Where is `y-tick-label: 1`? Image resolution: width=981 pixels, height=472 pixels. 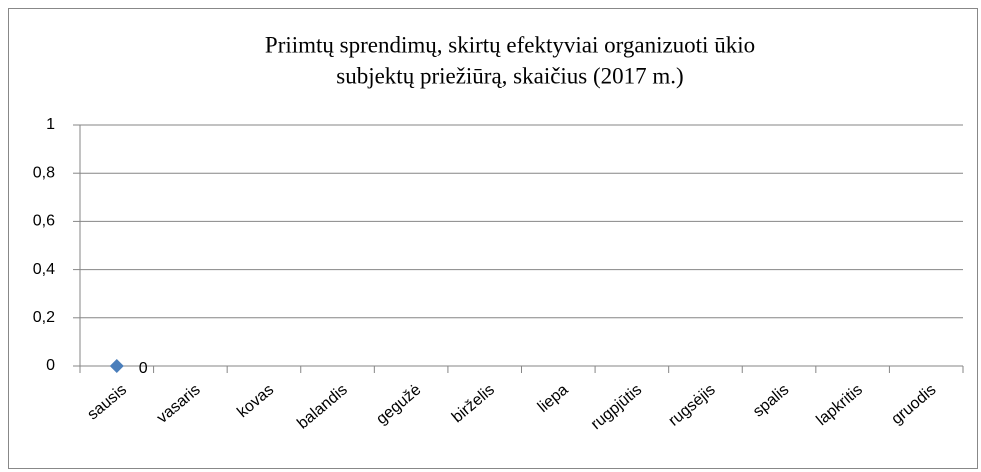
y-tick-label: 1 is located at coordinates (50, 124).